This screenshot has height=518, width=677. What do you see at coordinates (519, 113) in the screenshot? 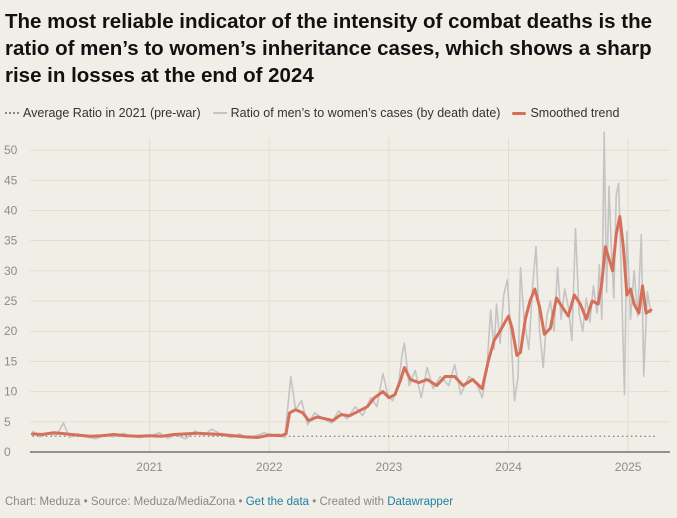
I see `red-line-swatch-icon` at bounding box center [519, 113].